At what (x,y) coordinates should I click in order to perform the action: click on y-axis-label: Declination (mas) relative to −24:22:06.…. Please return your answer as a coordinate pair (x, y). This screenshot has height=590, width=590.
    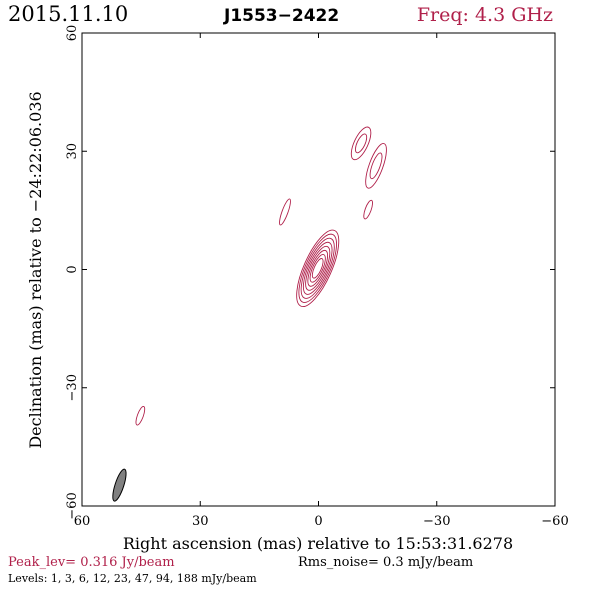
    Looking at the image, I should click on (35, 269).